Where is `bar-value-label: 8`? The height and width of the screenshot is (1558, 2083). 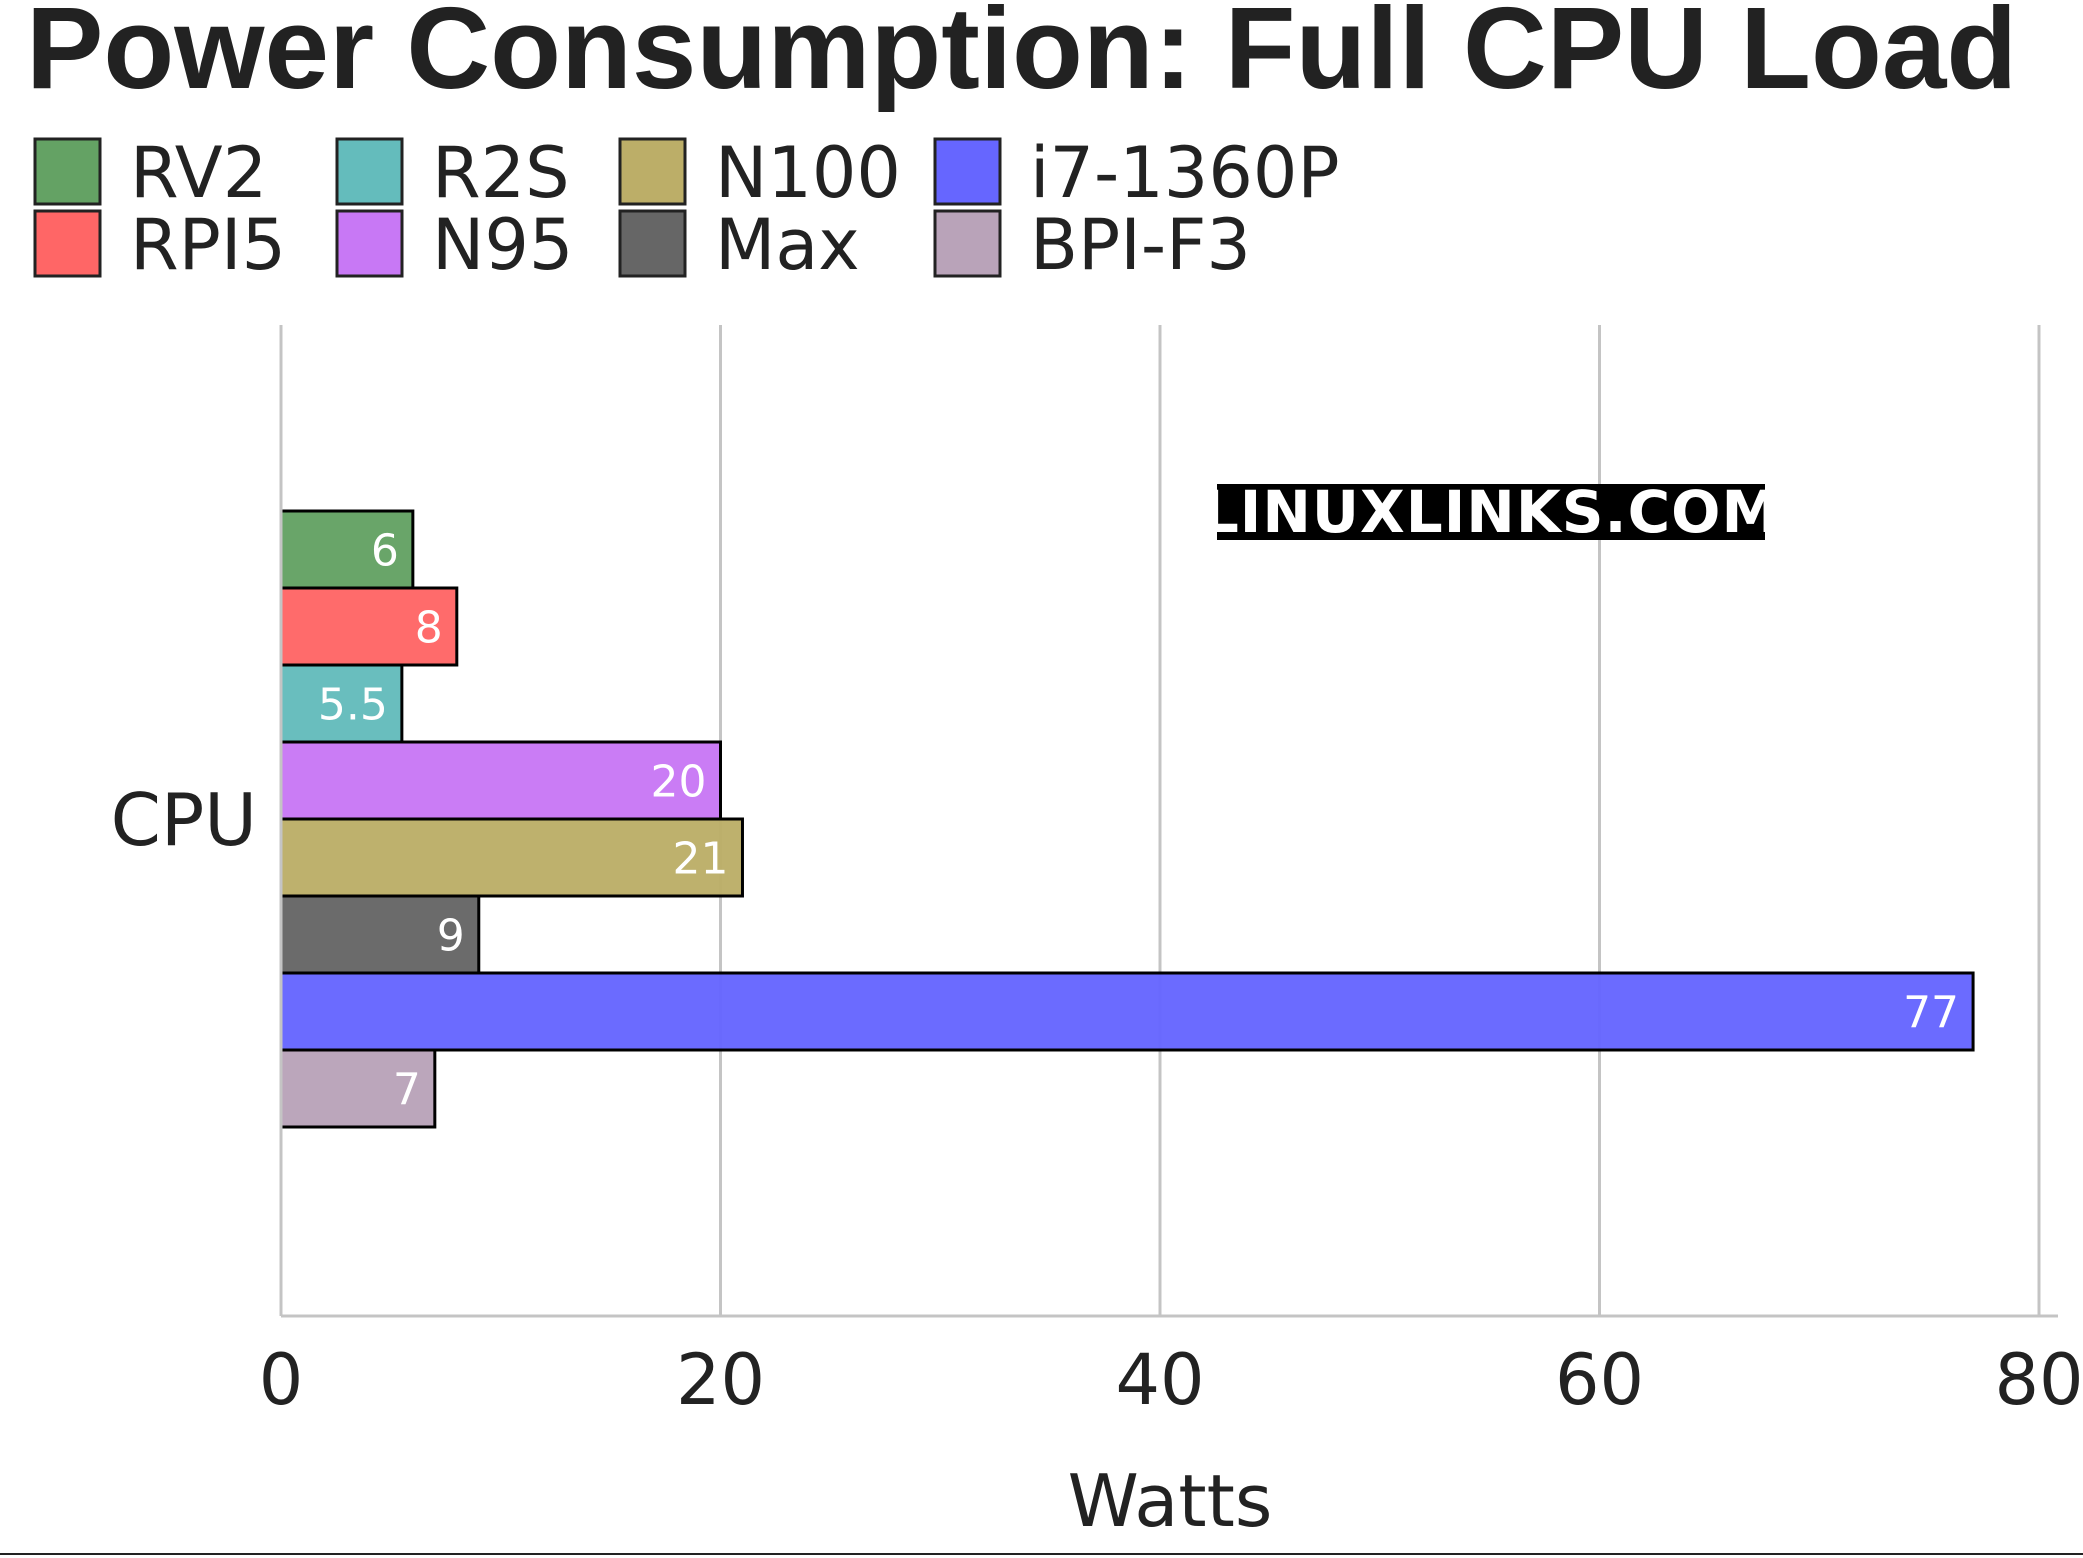
bar-value-label: 8 is located at coordinates (429, 628).